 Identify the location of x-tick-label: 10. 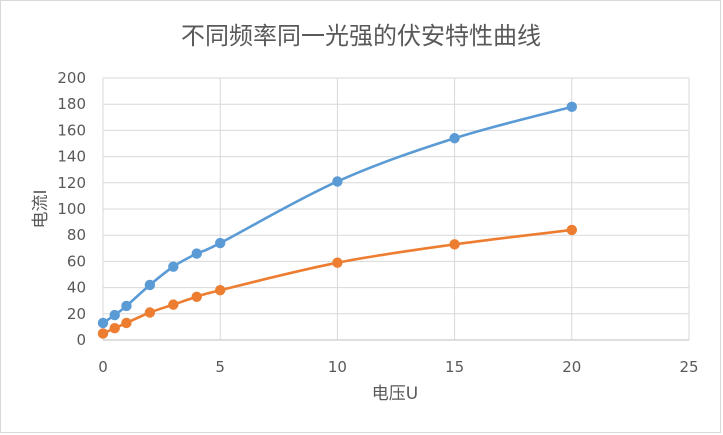
(337, 367).